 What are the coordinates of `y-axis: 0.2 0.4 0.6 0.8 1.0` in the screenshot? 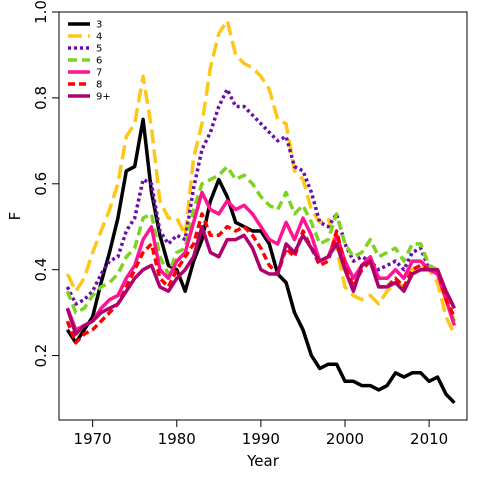 It's located at (45, 184).